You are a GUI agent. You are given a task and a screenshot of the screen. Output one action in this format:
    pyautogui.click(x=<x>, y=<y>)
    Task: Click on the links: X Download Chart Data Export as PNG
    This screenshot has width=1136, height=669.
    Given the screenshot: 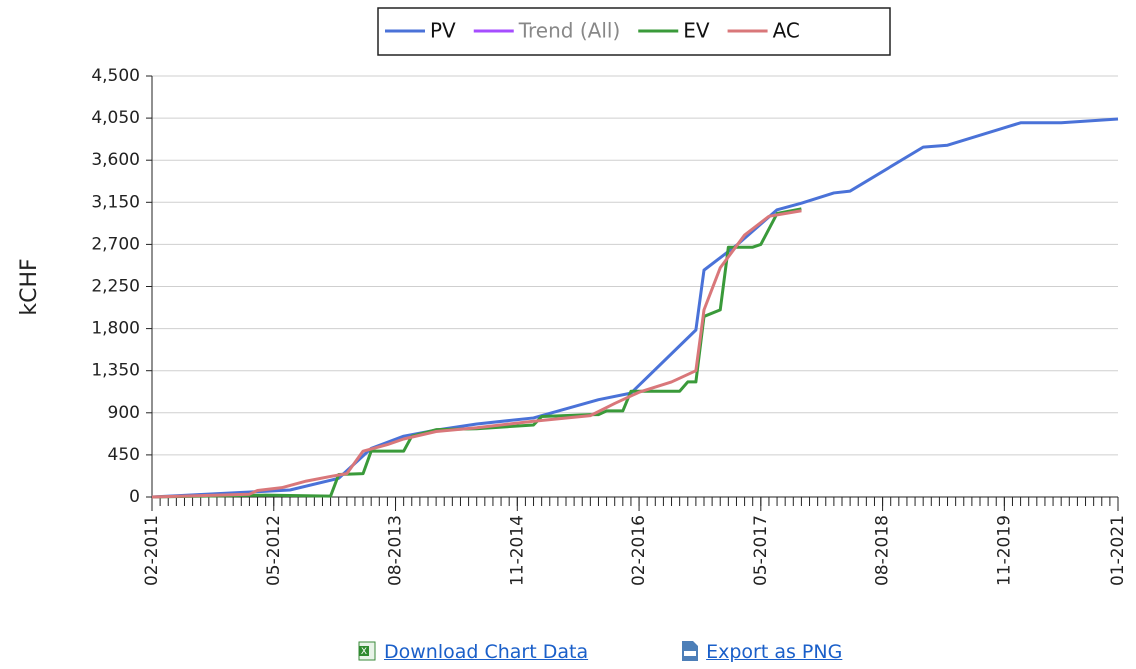 What is the action you would take?
    pyautogui.click(x=600, y=651)
    